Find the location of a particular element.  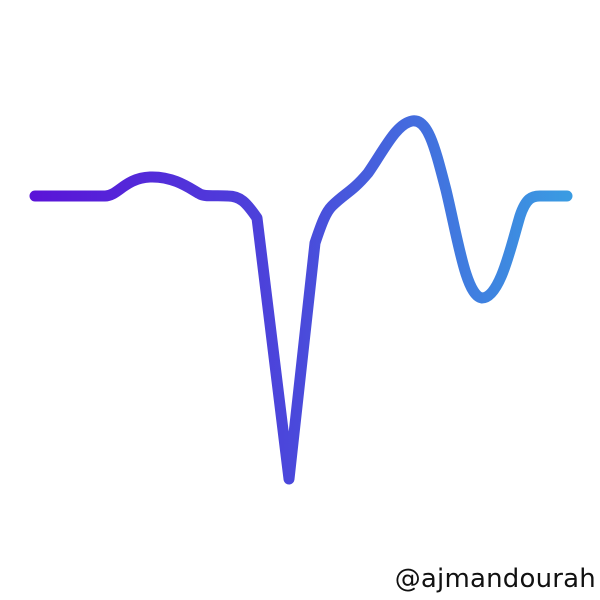

credit-handle: @ajmandourah is located at coordinates (495, 579).